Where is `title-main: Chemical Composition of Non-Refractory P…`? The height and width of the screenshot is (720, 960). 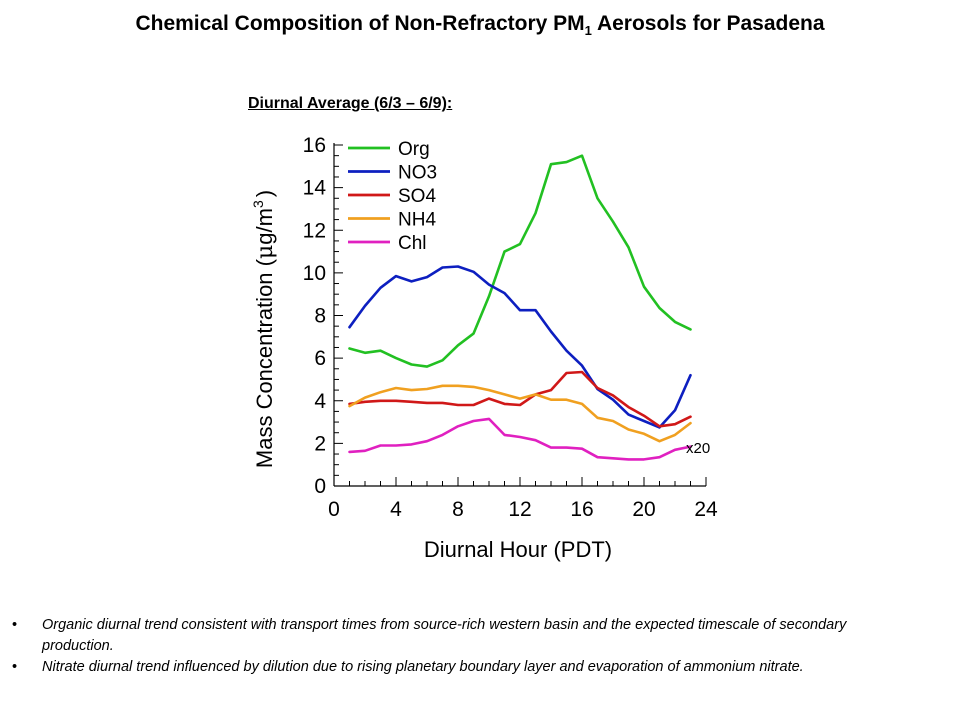
title-main: Chemical Composition of Non-Refractory P… is located at coordinates (360, 23).